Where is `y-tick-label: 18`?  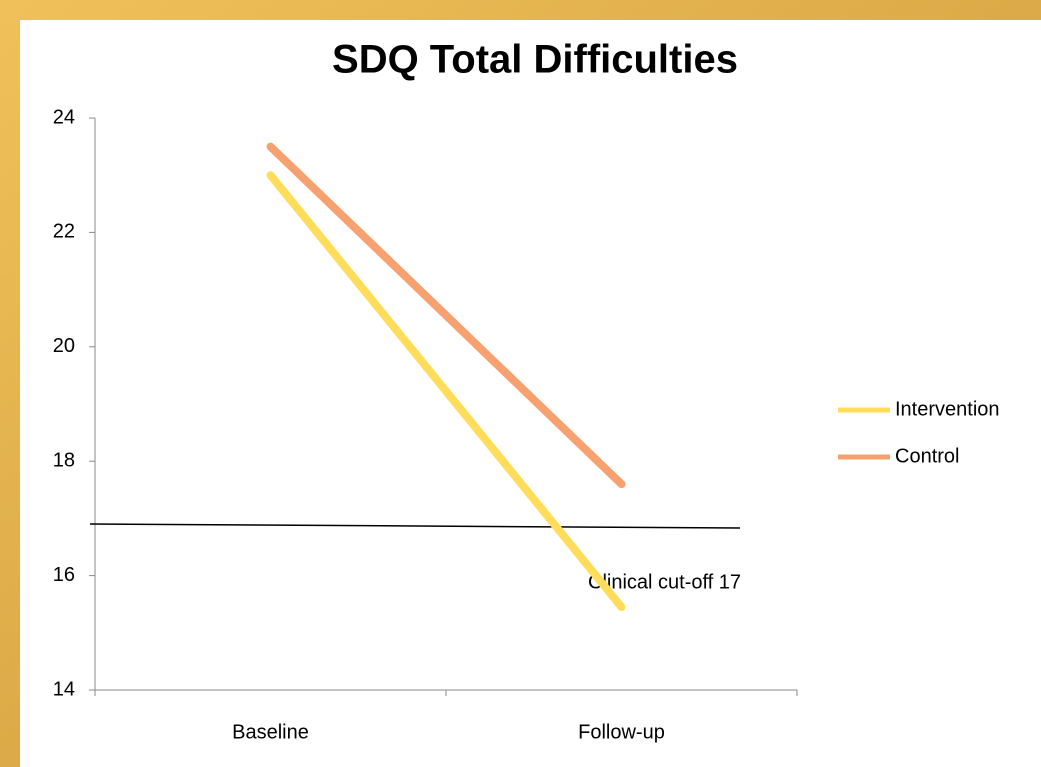 y-tick-label: 18 is located at coordinates (64, 460).